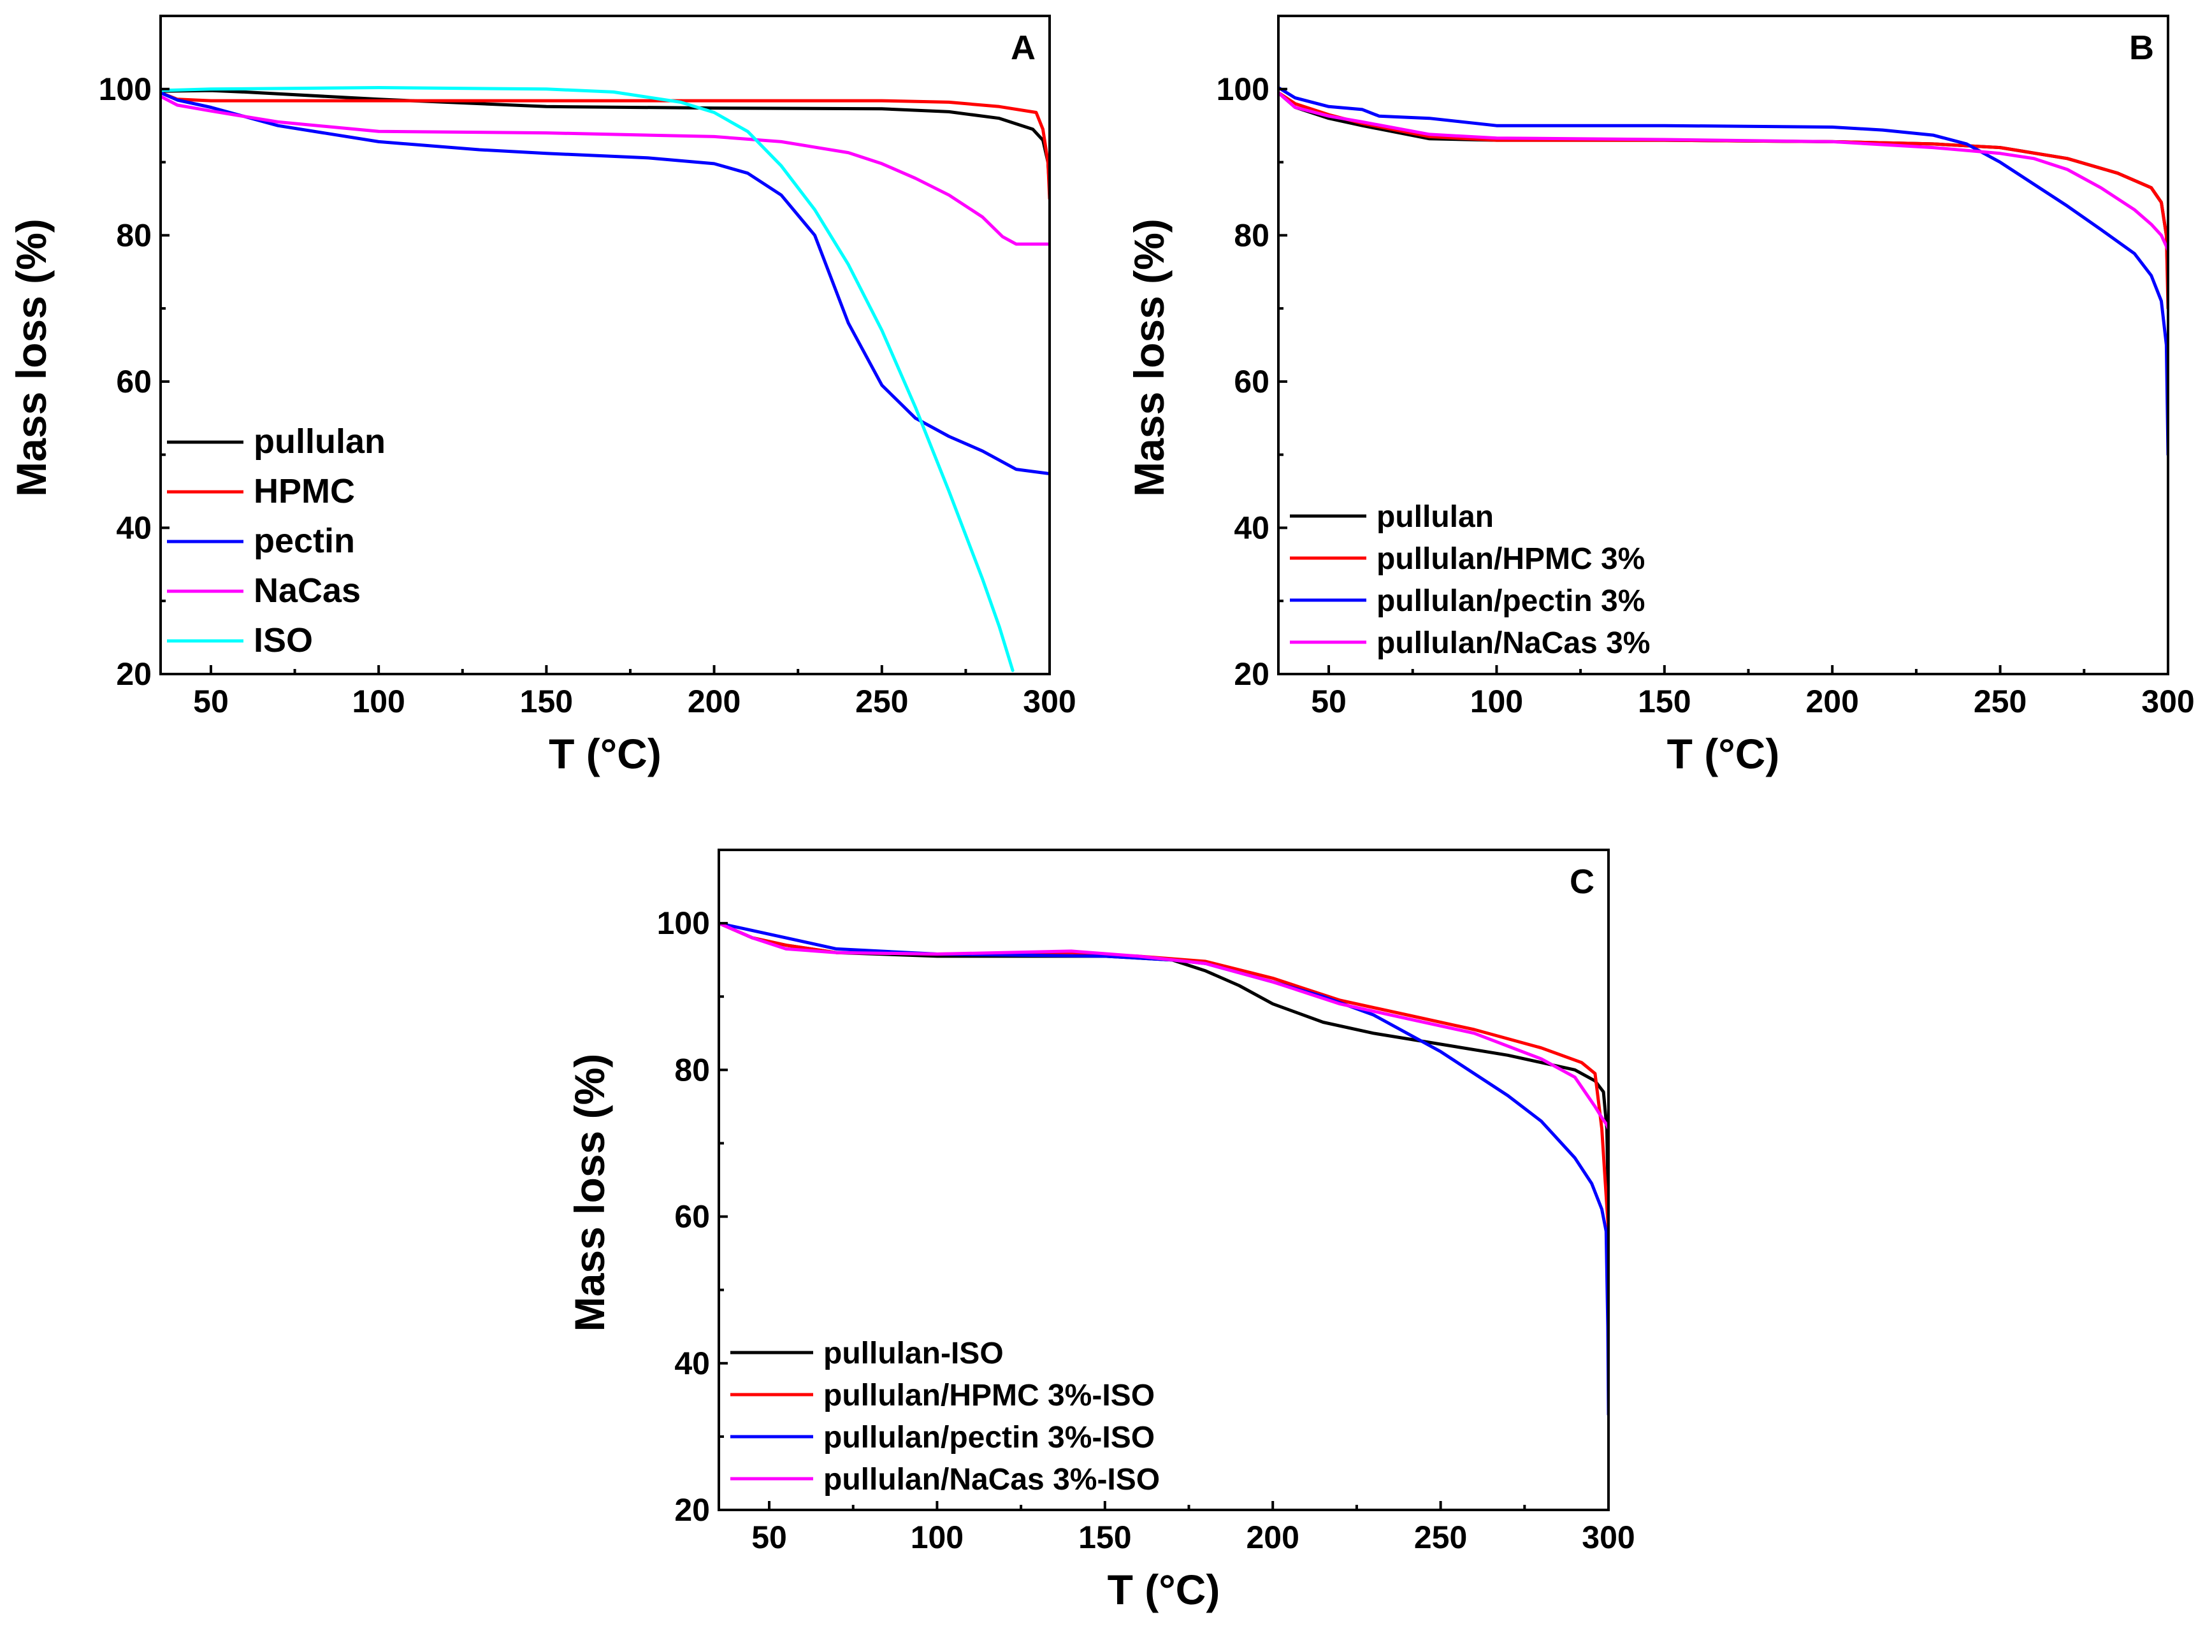 This screenshot has width=2212, height=1652. What do you see at coordinates (989, 1395) in the screenshot?
I see `legend-label: pullulan/HPMC 3%-ISO` at bounding box center [989, 1395].